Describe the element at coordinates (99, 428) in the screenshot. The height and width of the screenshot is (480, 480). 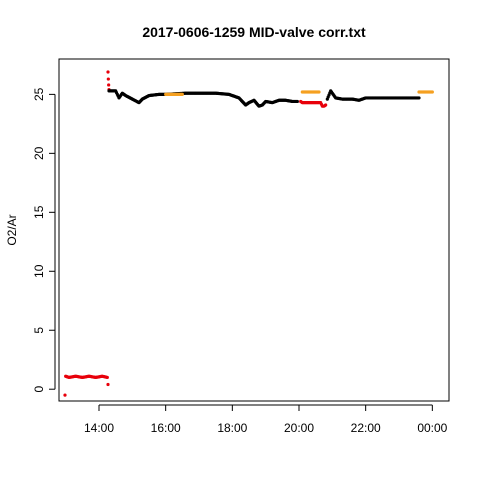
I see `x-tick-label: 14:00` at that location.